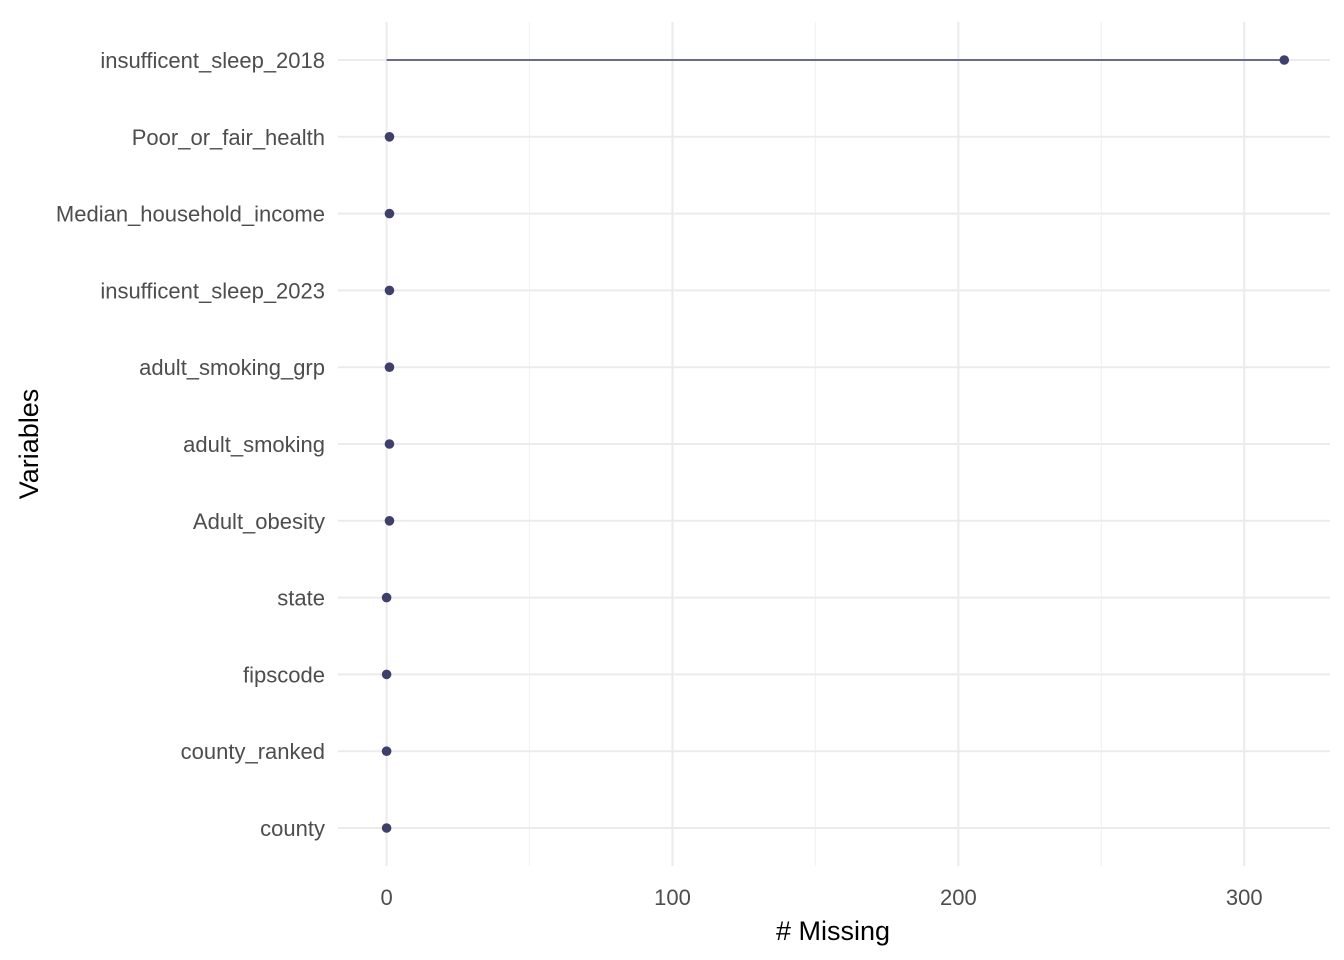  Describe the element at coordinates (386, 897) in the screenshot. I see `x-tick-label: 0` at that location.